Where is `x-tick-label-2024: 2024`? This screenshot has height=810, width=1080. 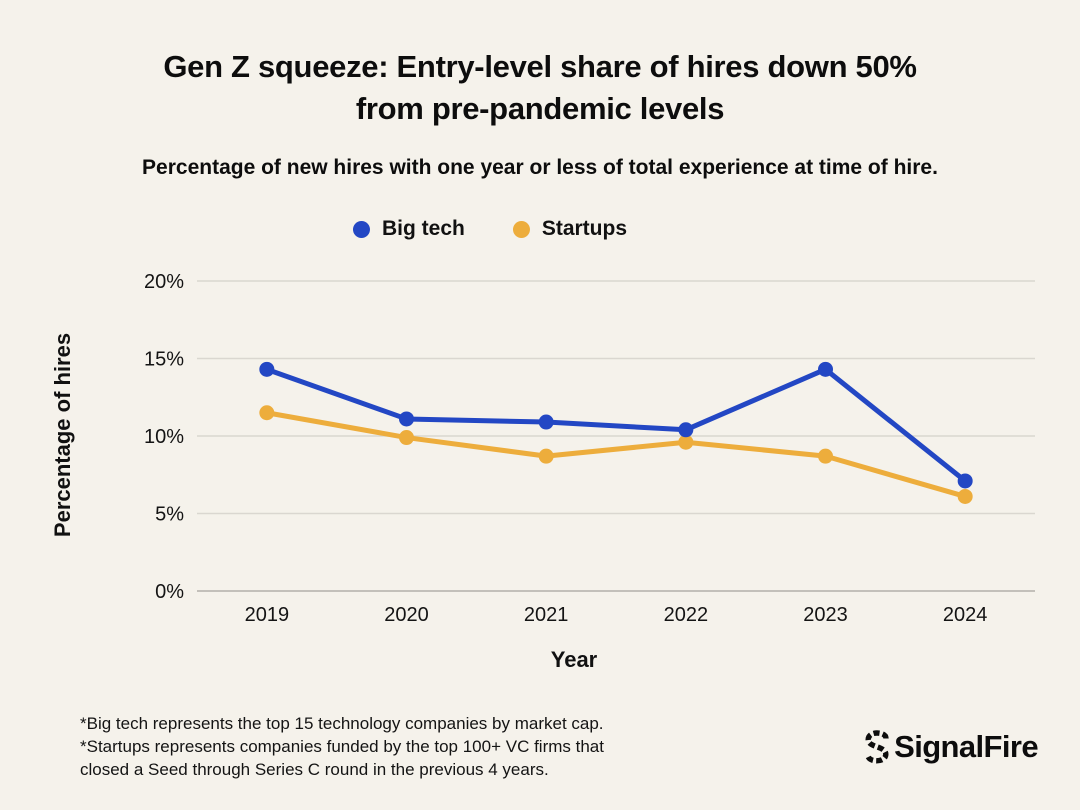
x-tick-label-2024: 2024 is located at coordinates (965, 615).